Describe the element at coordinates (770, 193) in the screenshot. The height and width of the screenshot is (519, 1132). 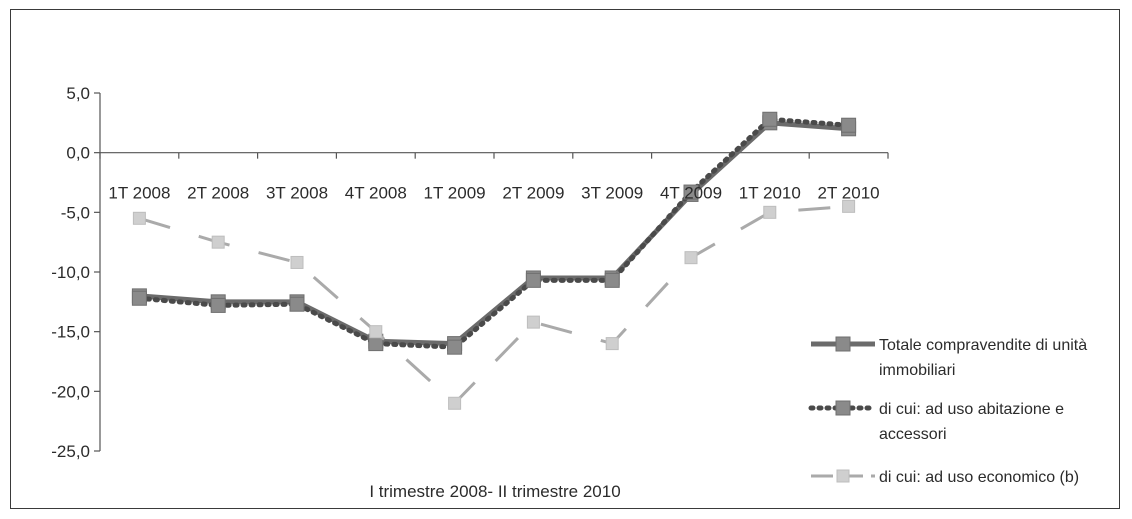
I see `x-tick-label: 1T 2010` at that location.